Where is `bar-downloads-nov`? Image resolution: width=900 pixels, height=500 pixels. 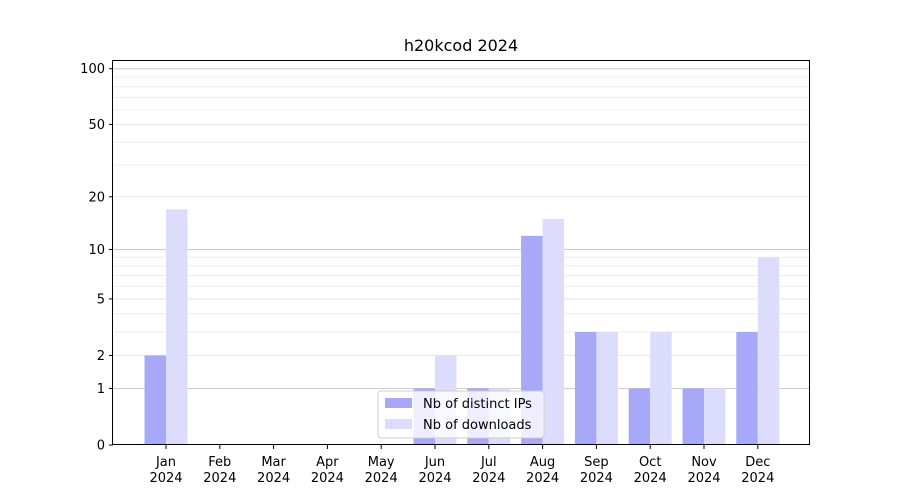 bar-downloads-nov is located at coordinates (715, 416).